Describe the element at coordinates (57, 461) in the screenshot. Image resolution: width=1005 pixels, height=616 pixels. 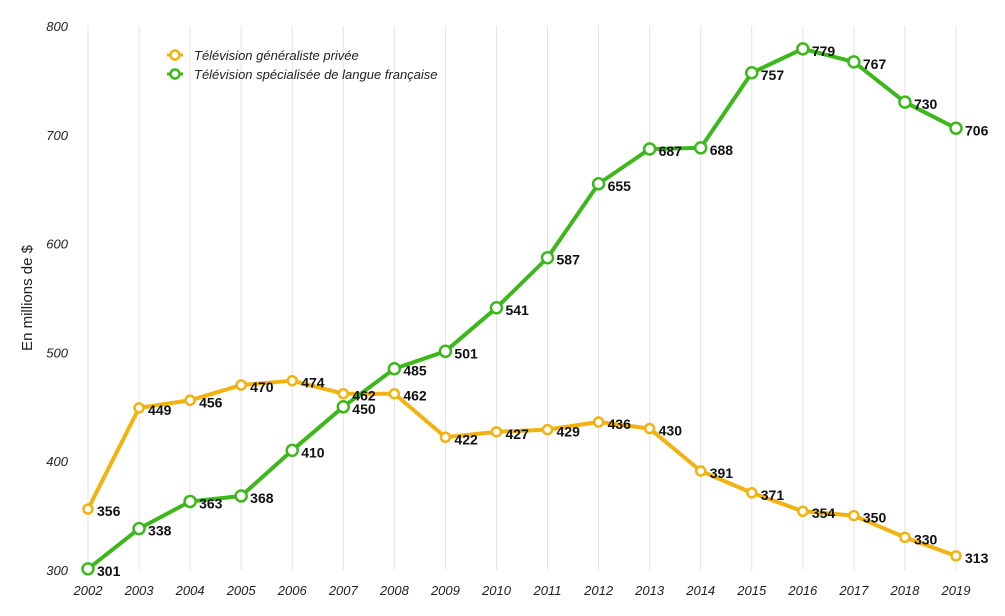
I see `y-tick-label: 400` at that location.